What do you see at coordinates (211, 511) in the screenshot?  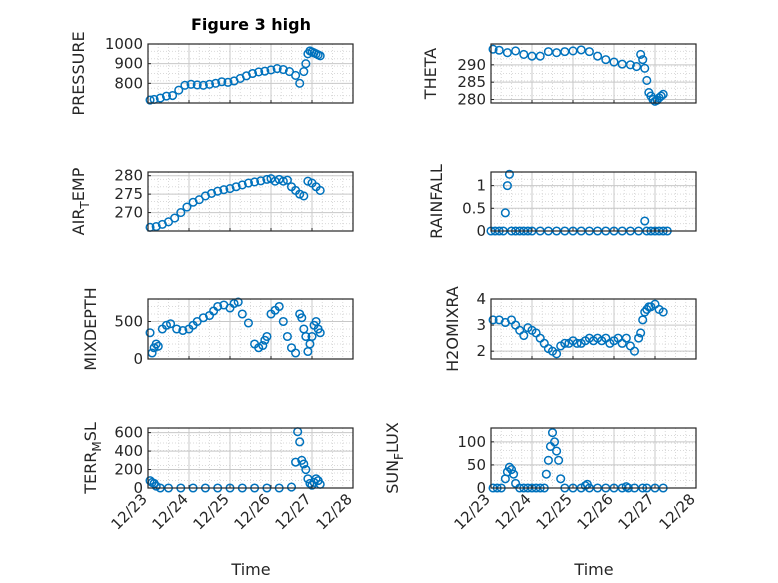 I see `x-tick-label: 12/25` at bounding box center [211, 511].